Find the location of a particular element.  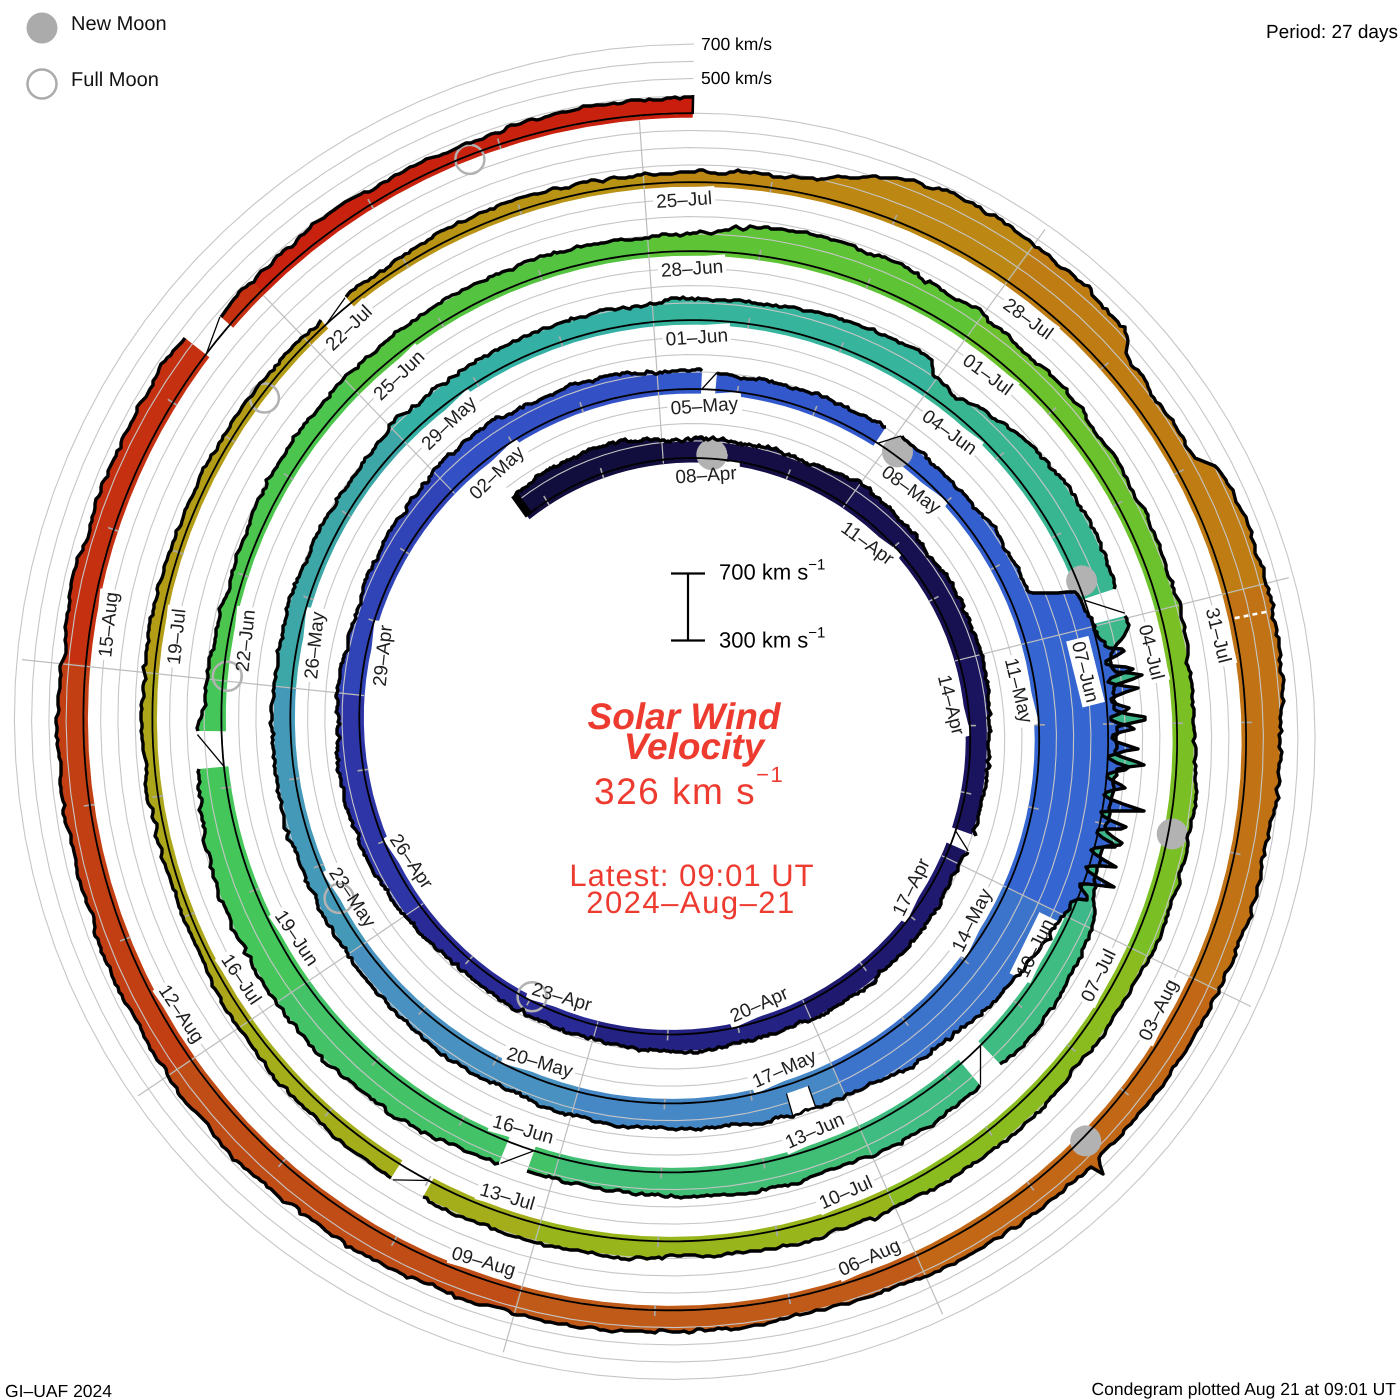

svg-text: Period: 27 days is located at coordinates (1332, 32).